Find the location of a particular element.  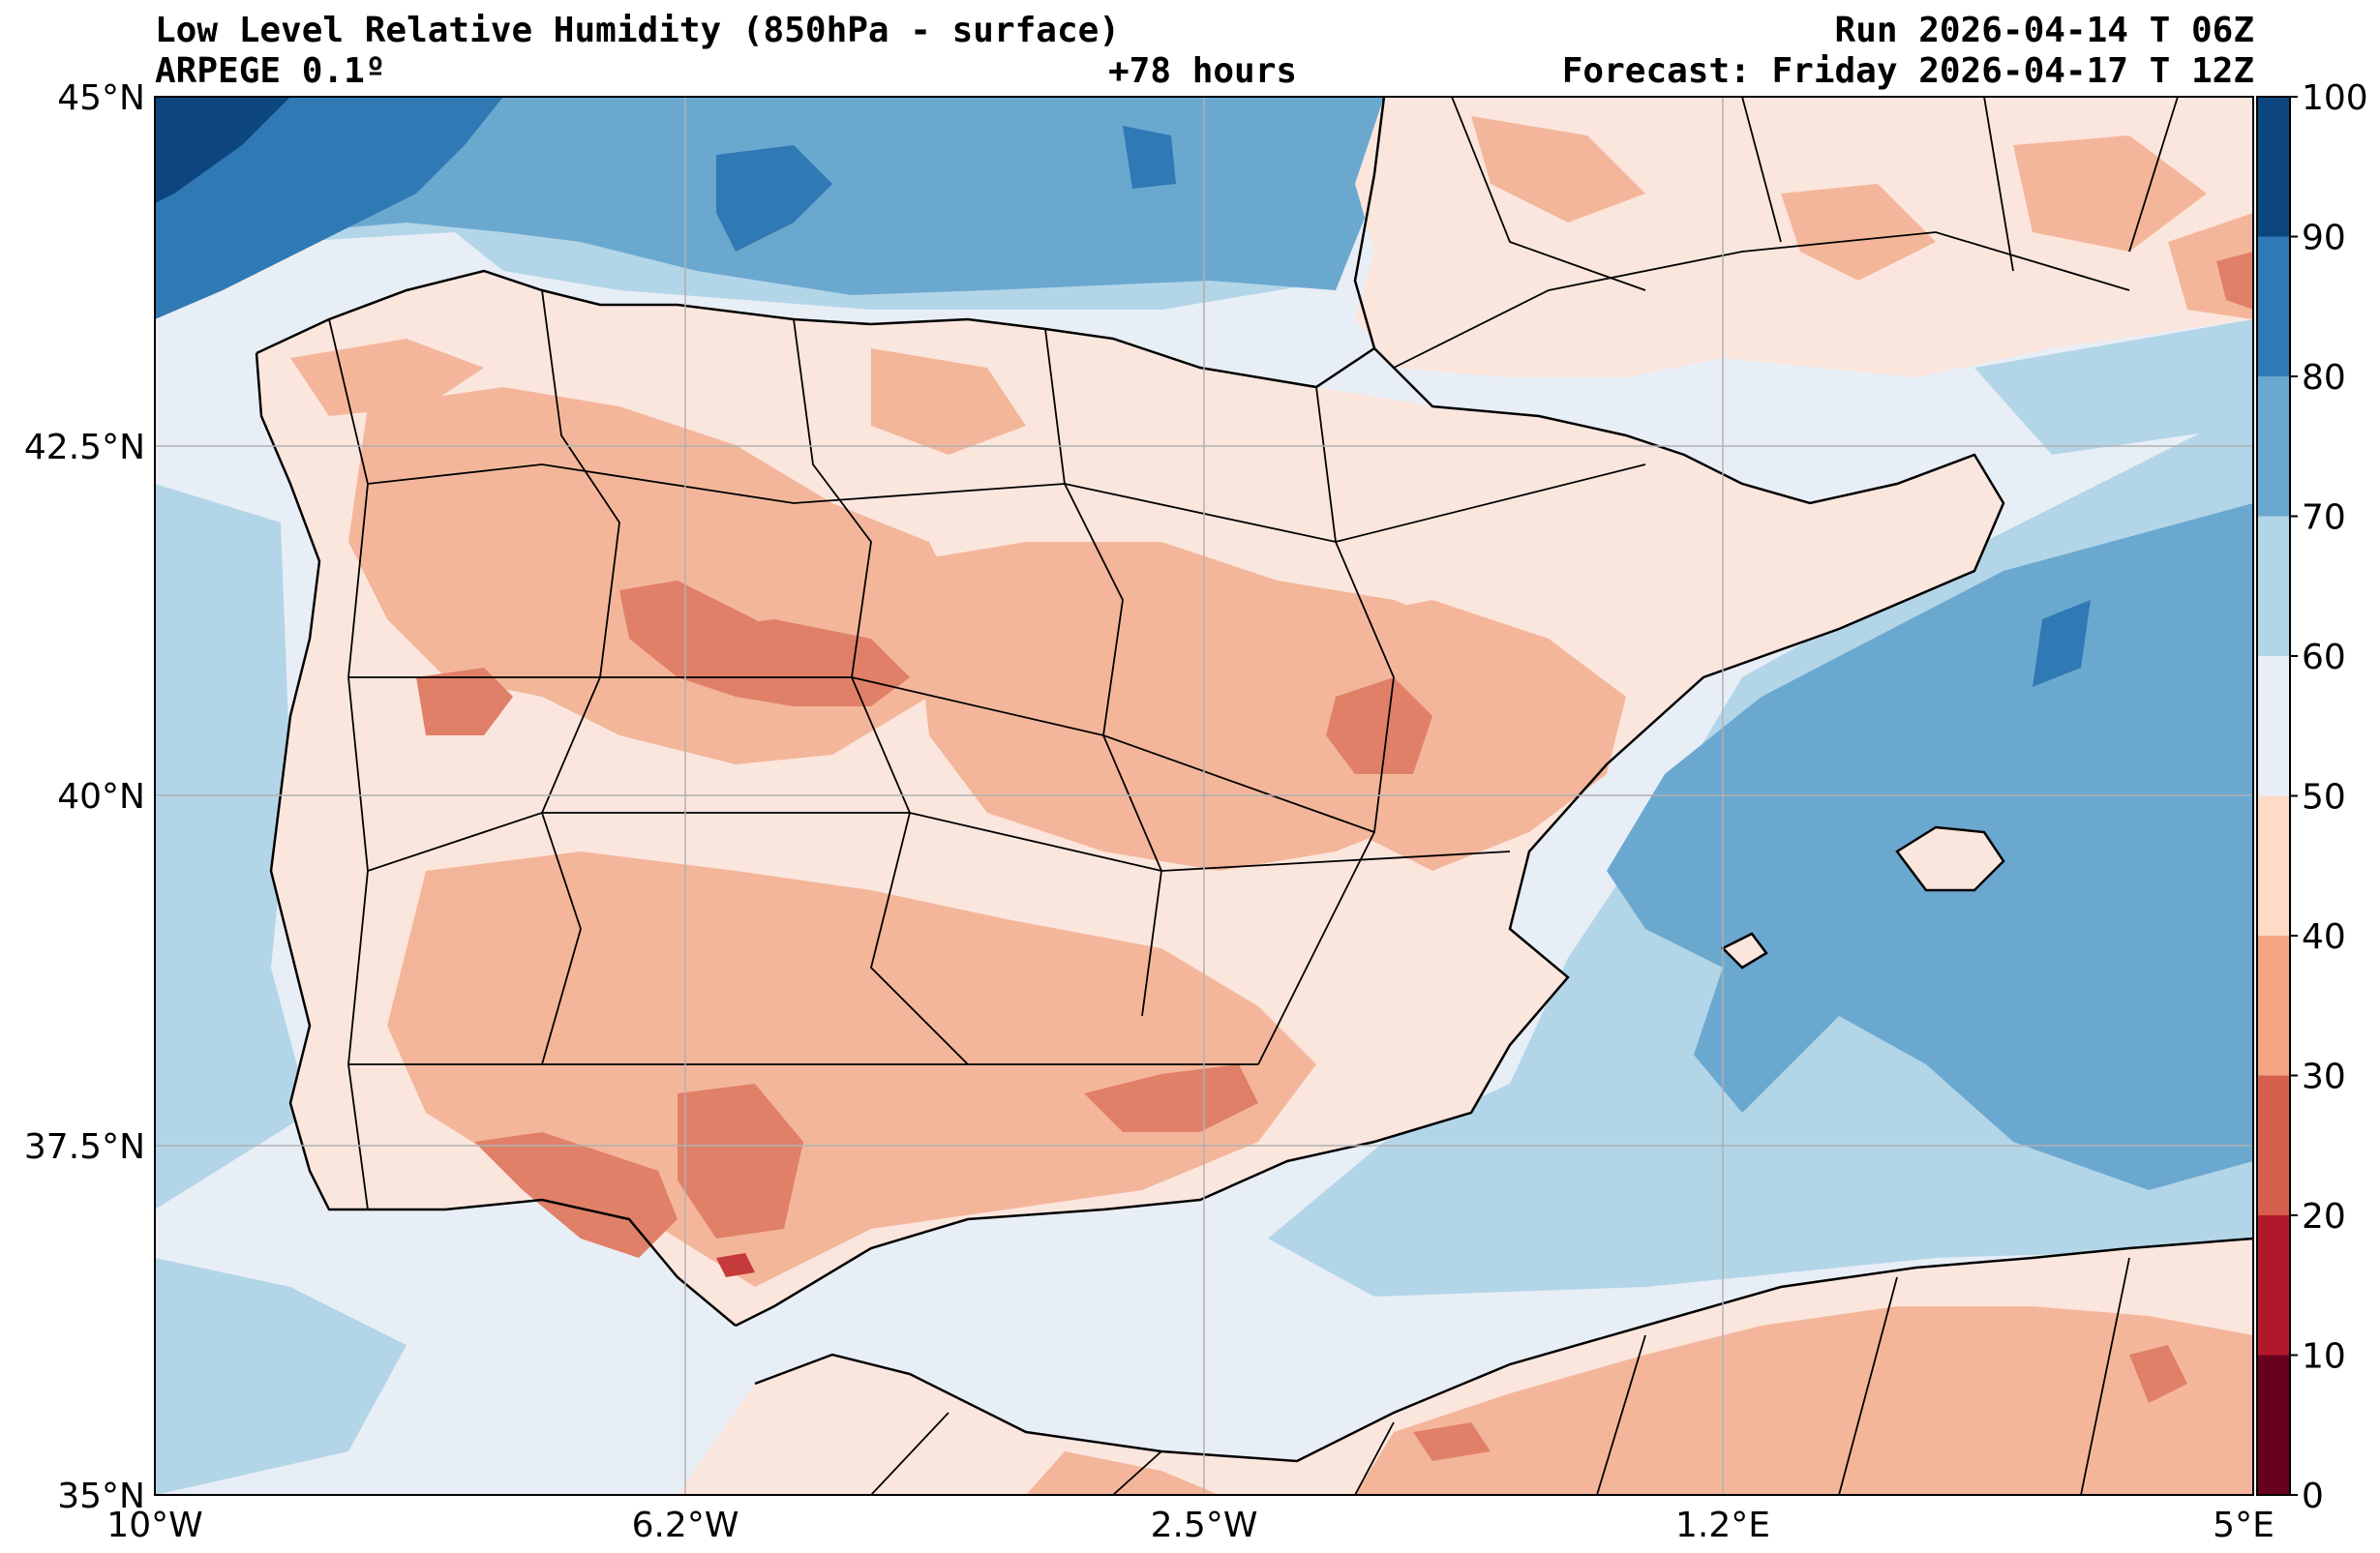

colorbar-label-90: 90 is located at coordinates (2324, 238).